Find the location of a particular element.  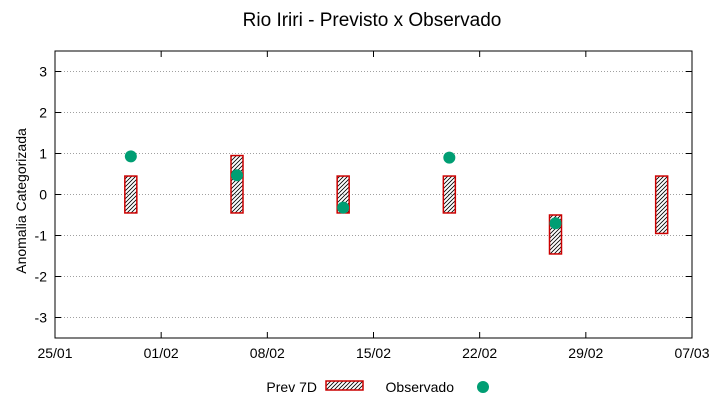

x-tick-label: 07/03 is located at coordinates (691, 353).